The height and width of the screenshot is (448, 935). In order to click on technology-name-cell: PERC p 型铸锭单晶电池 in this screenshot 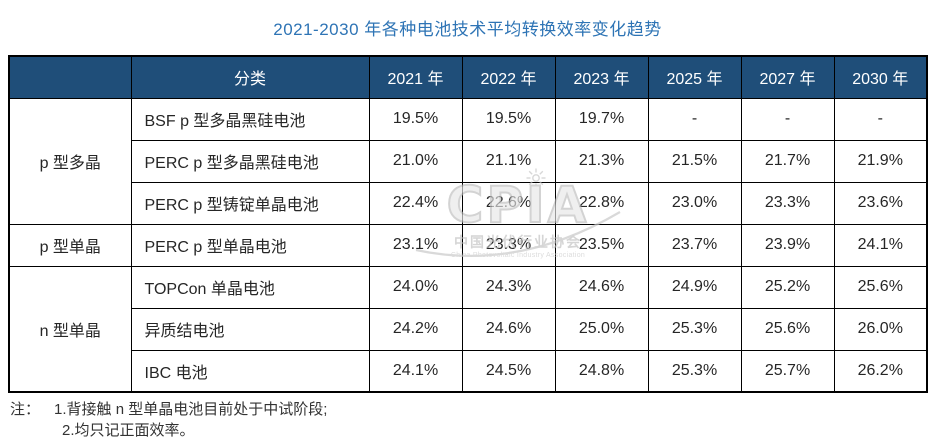, I will do `click(250, 203)`.